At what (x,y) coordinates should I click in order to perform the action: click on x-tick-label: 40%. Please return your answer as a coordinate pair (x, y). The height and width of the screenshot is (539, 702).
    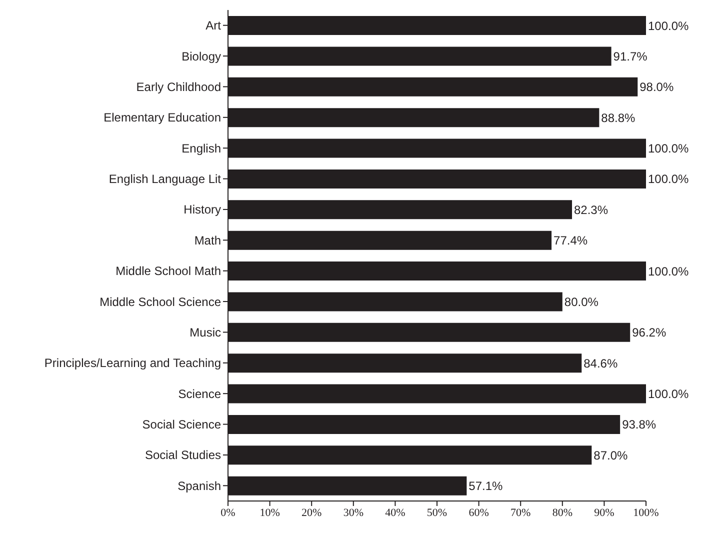
    Looking at the image, I should click on (395, 512).